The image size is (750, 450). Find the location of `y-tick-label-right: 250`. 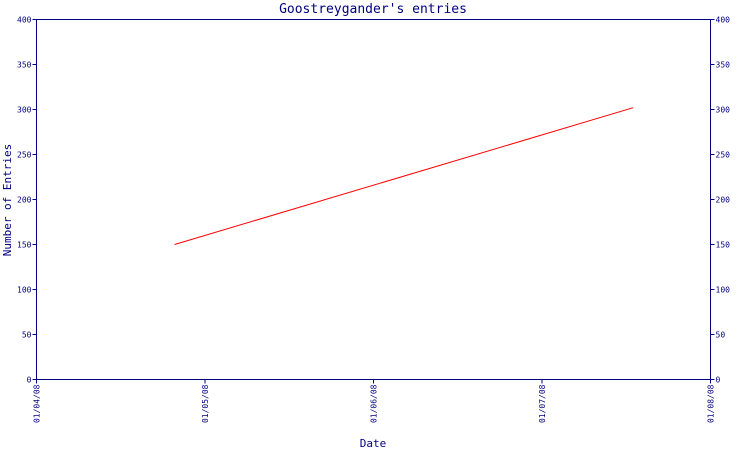

y-tick-label-right: 250 is located at coordinates (723, 155).